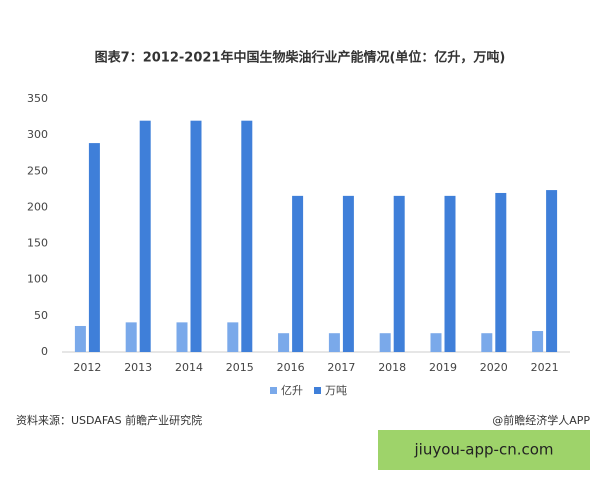  Describe the element at coordinates (37, 243) in the screenshot. I see `y-tick-label: 150` at that location.